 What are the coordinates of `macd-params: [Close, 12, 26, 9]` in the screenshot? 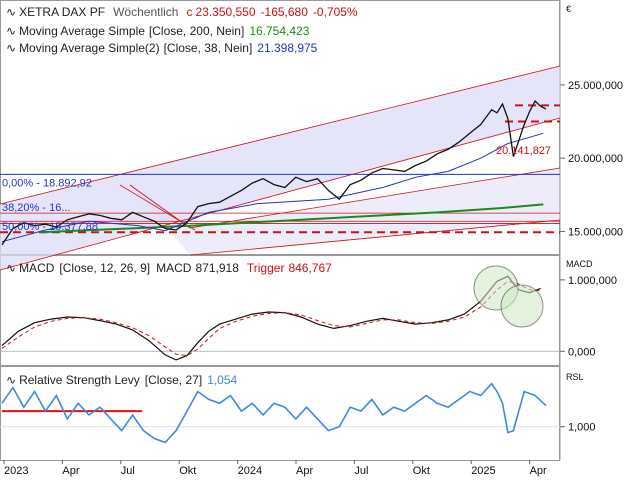 It's located at (104, 268).